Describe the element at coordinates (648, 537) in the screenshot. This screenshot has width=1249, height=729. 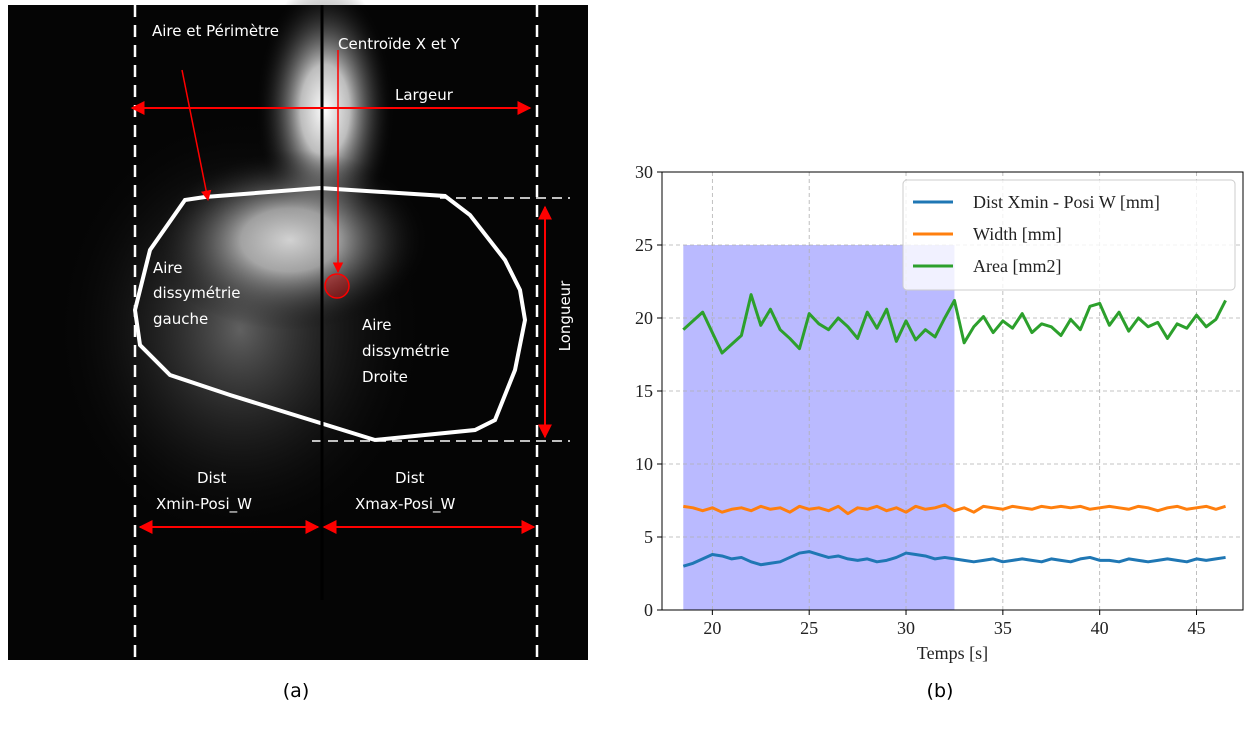
I see `y-tick-label: 5` at that location.